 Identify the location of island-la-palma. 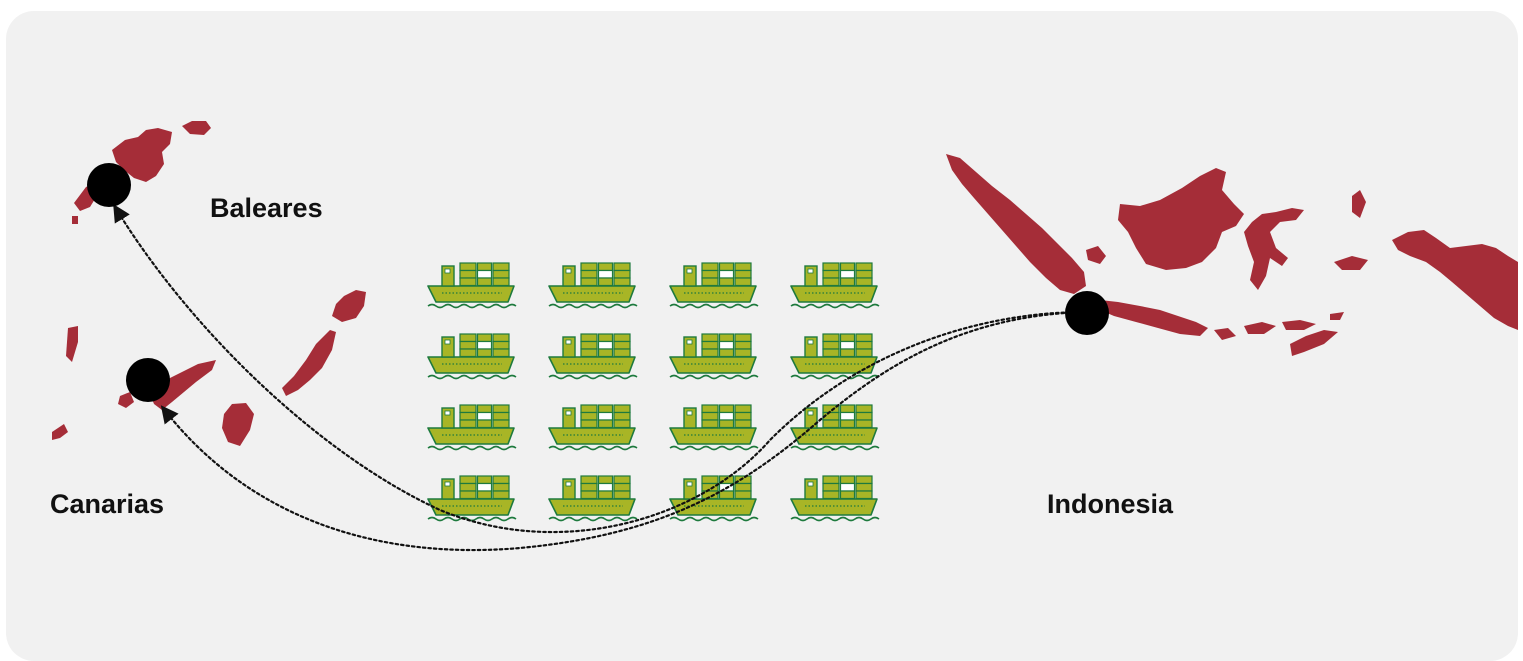
(72, 344).